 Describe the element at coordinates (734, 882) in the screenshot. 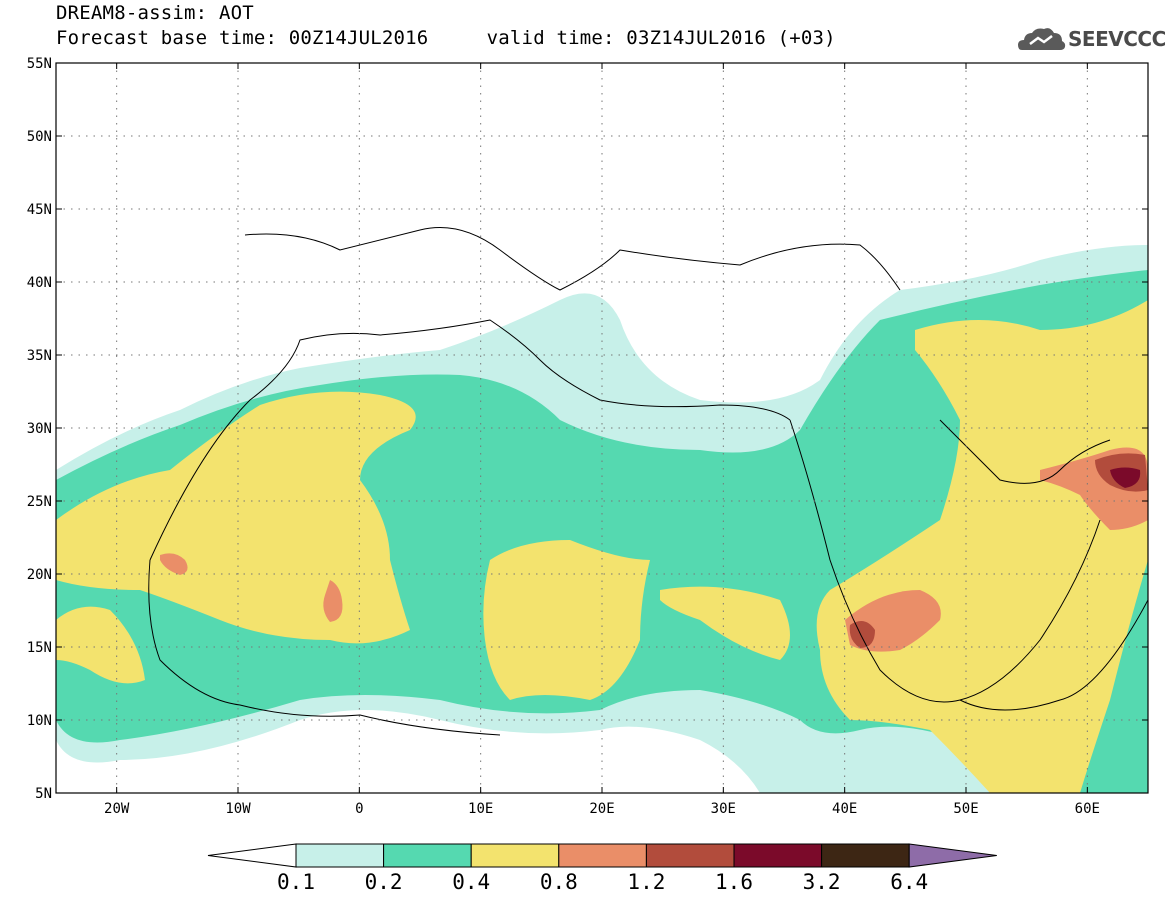

I see `colorbar-label: 1.6` at that location.